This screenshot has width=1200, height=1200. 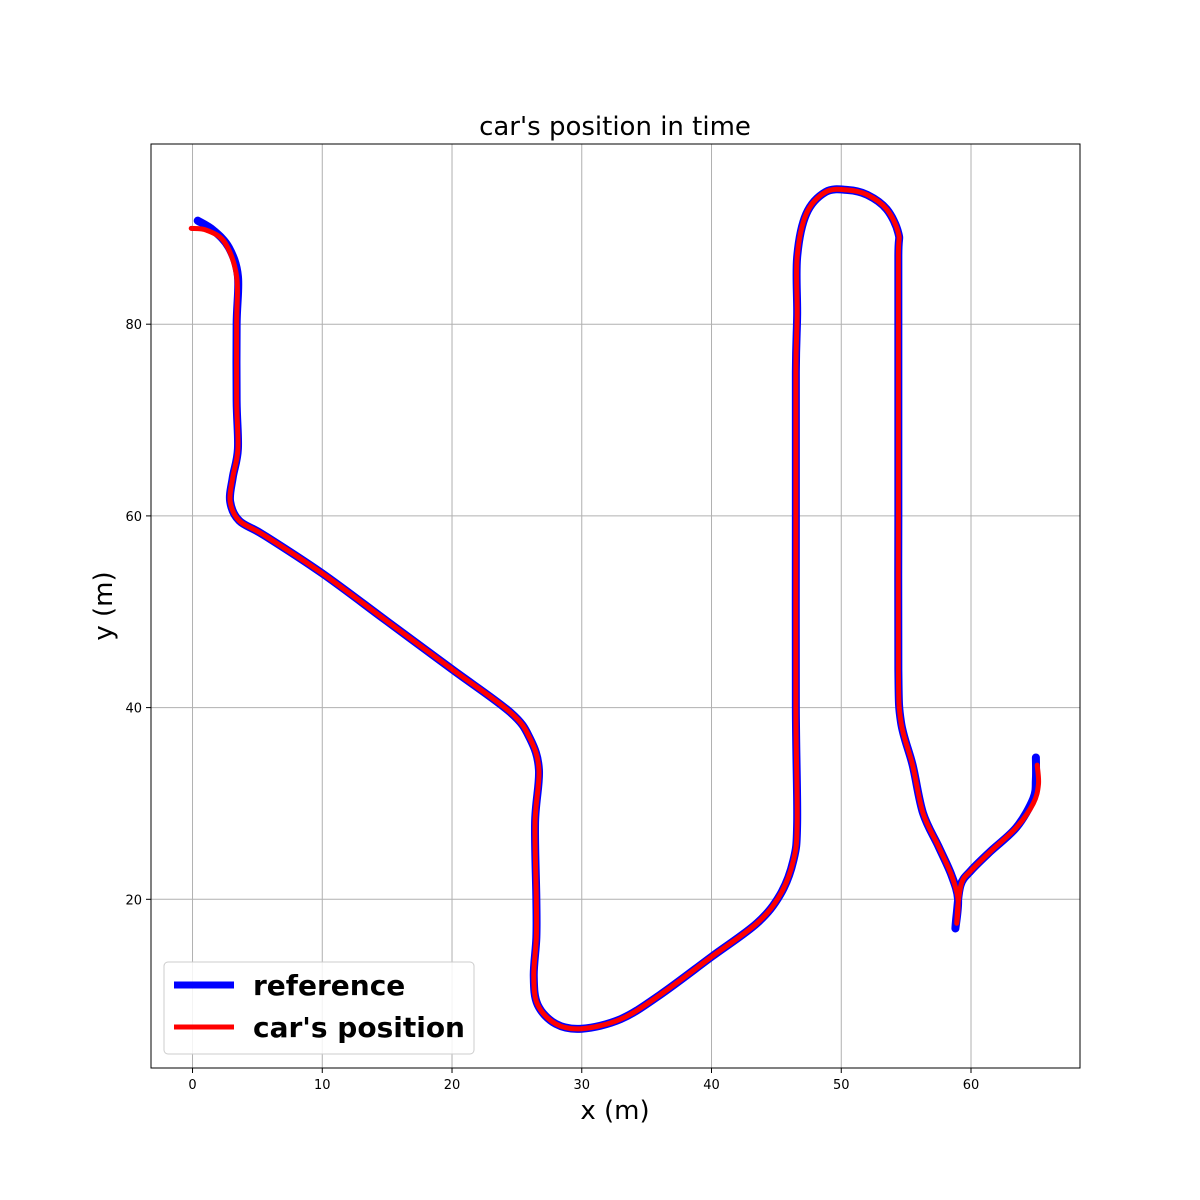 What do you see at coordinates (841, 1085) in the screenshot?
I see `x-tick-label: 50` at bounding box center [841, 1085].